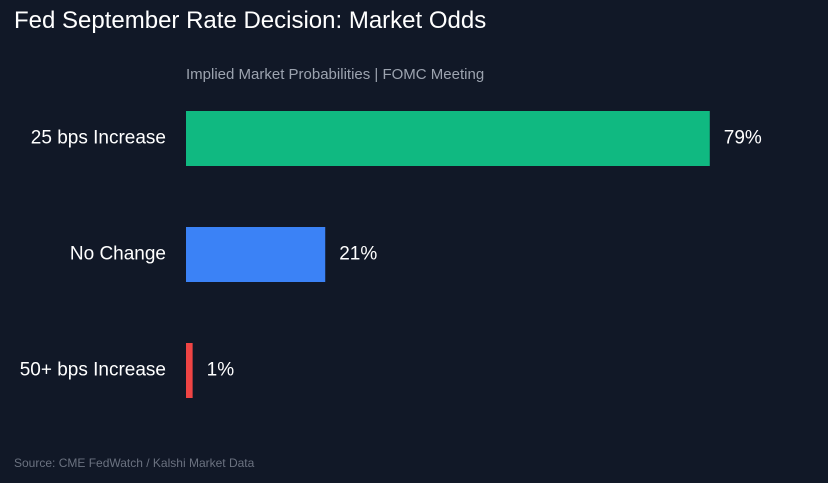  Describe the element at coordinates (358, 254) in the screenshot. I see `value-label-no-change: 21%` at that location.